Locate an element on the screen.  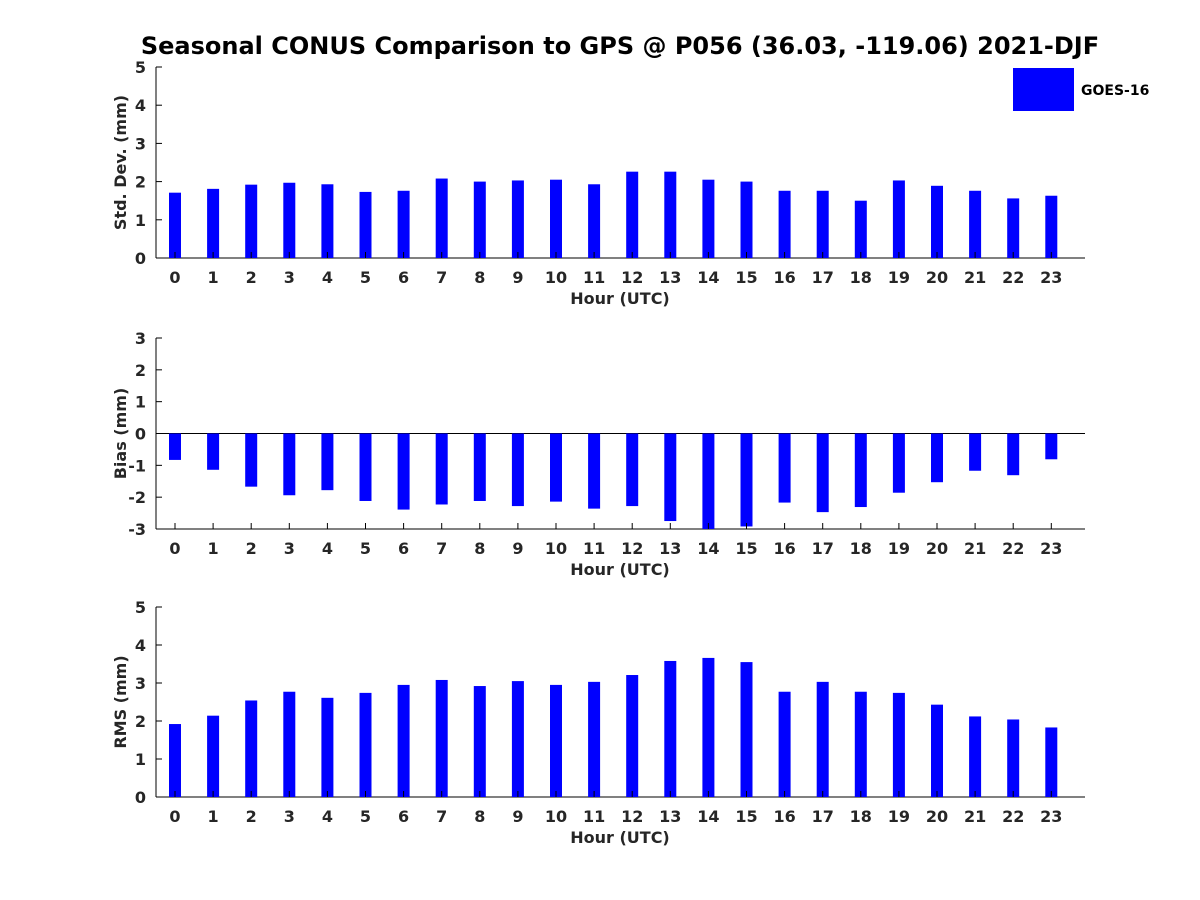
bias-x-tick-label: 10 is located at coordinates (556, 548).